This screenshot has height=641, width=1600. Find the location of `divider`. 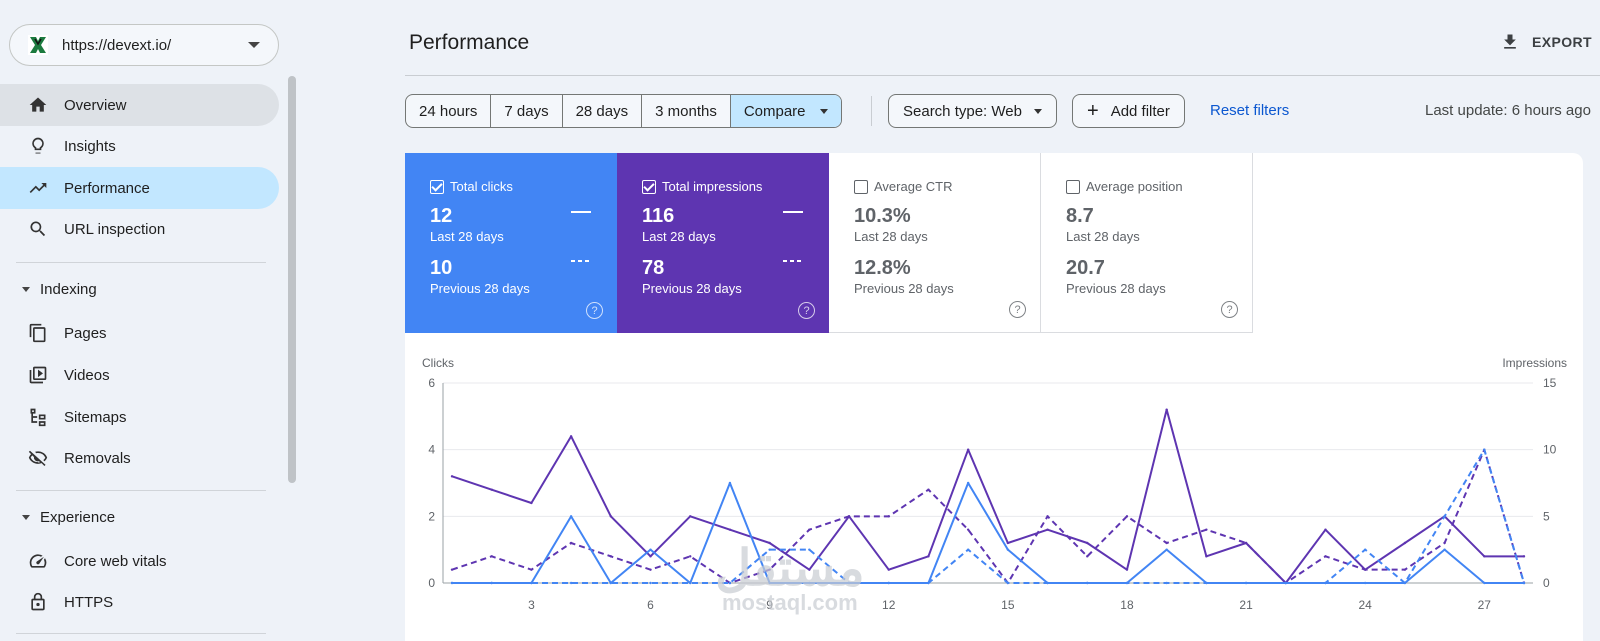

divider is located at coordinates (141, 633).